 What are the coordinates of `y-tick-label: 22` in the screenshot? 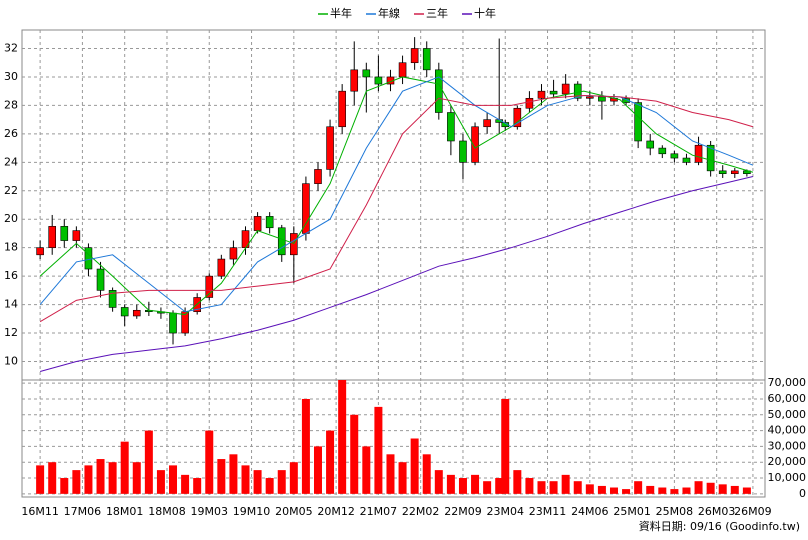 It's located at (11, 190).